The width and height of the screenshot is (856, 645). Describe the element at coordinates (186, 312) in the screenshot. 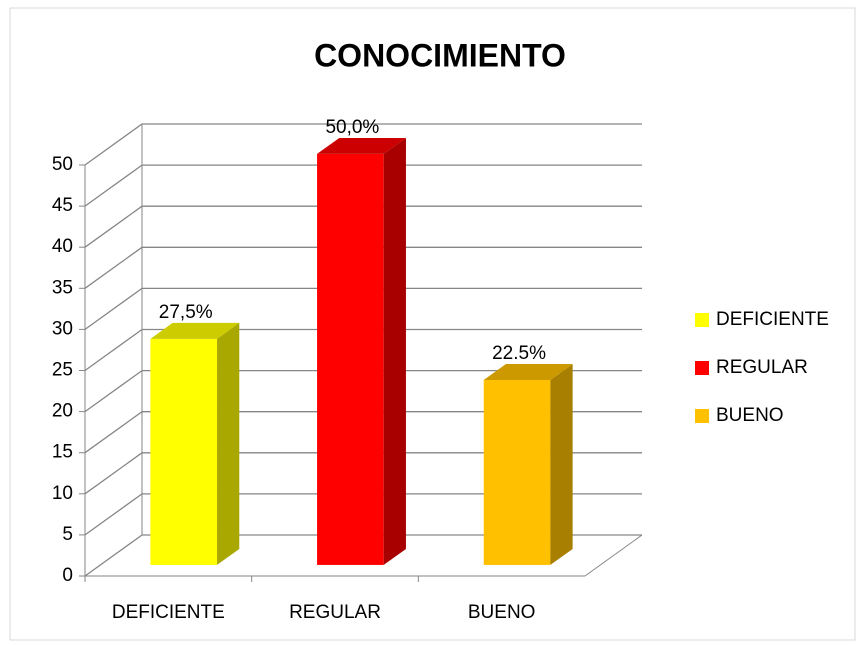

I see `data-label: 27,5%` at that location.